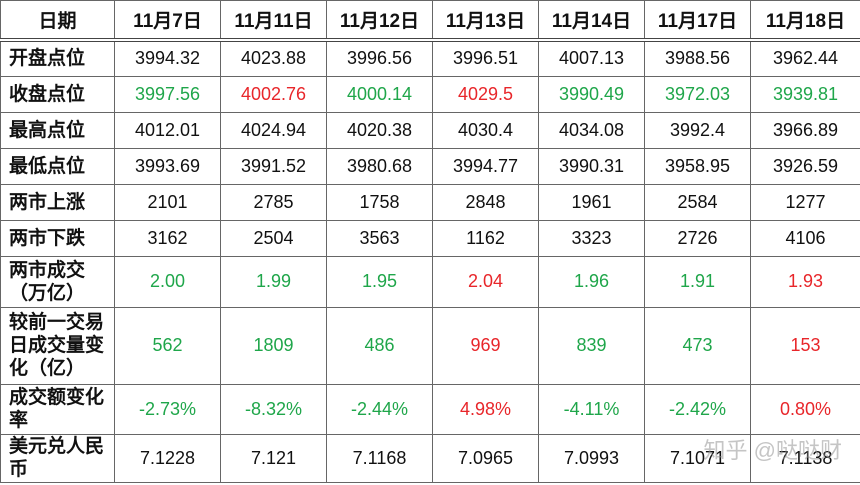 Image resolution: width=860 pixels, height=485 pixels. Describe the element at coordinates (273, 58) in the screenshot. I see `cell: 4023.88` at that location.